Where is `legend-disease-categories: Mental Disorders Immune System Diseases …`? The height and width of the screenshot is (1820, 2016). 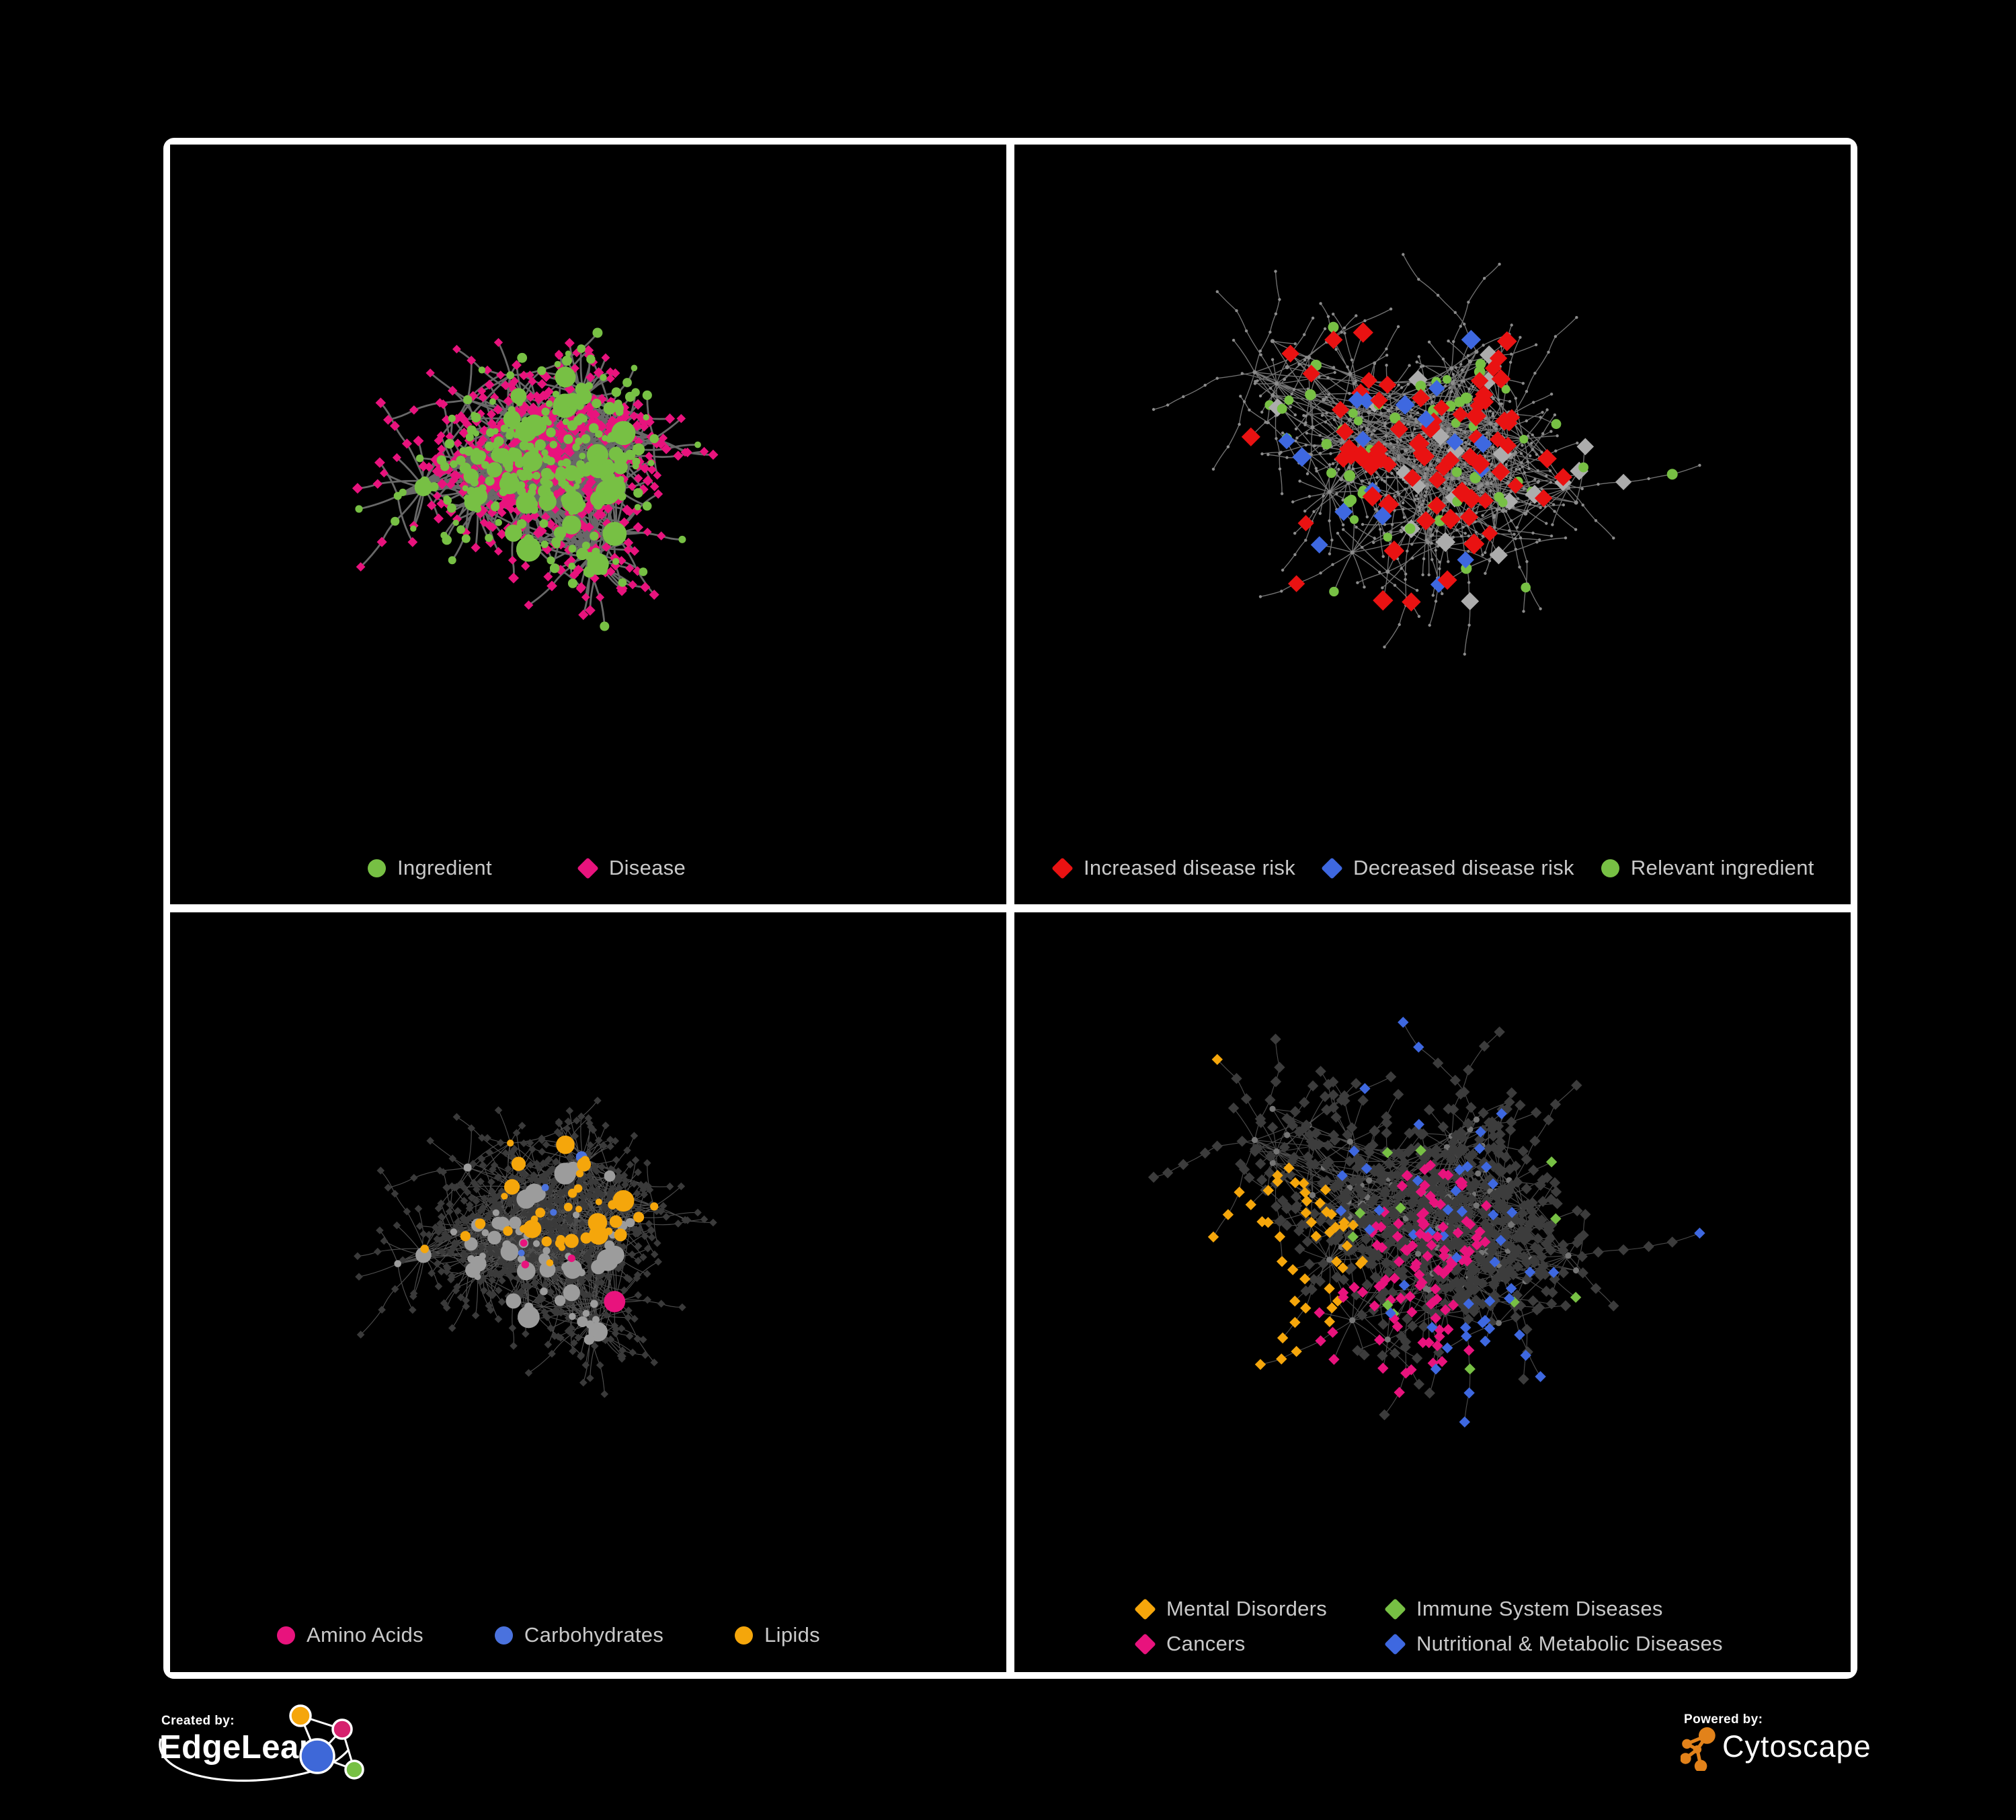 legend-disease-categories: Mental Disorders Immune System Diseases … is located at coordinates (1428, 1626).